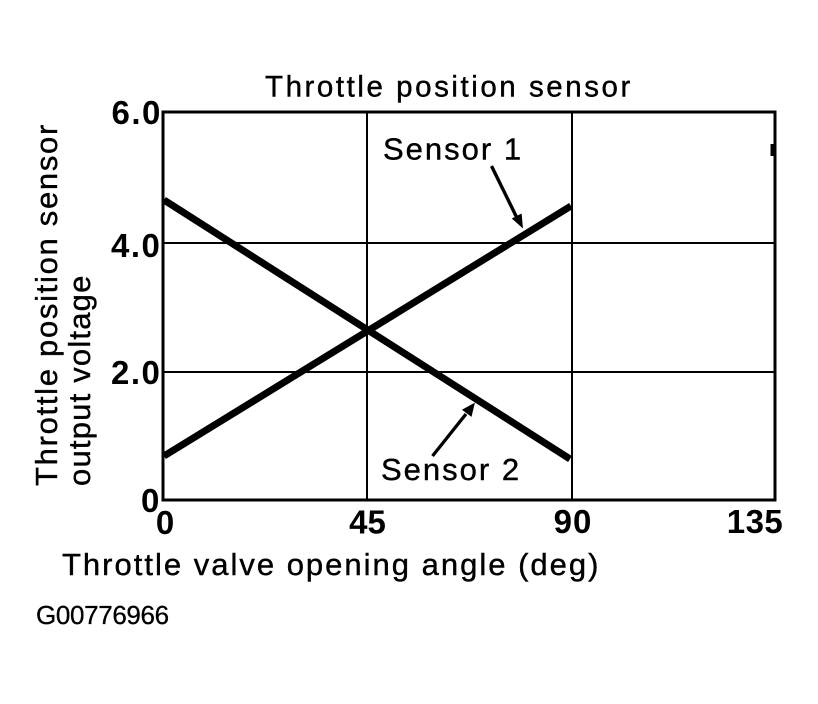 Image resolution: width=818 pixels, height=704 pixels. What do you see at coordinates (136, 372) in the screenshot?
I see `svg-text: 2.0` at bounding box center [136, 372].